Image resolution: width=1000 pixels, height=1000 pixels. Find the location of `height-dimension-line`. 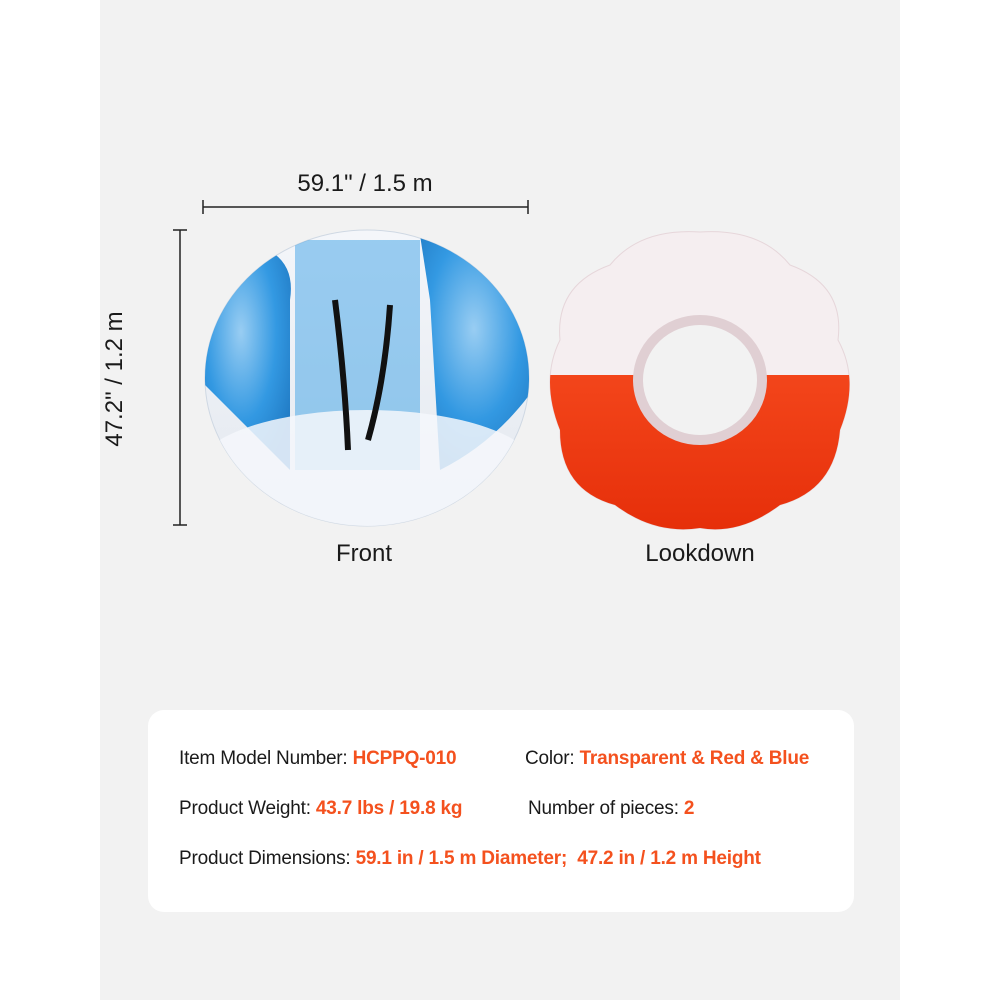

height-dimension-line is located at coordinates (180, 377).